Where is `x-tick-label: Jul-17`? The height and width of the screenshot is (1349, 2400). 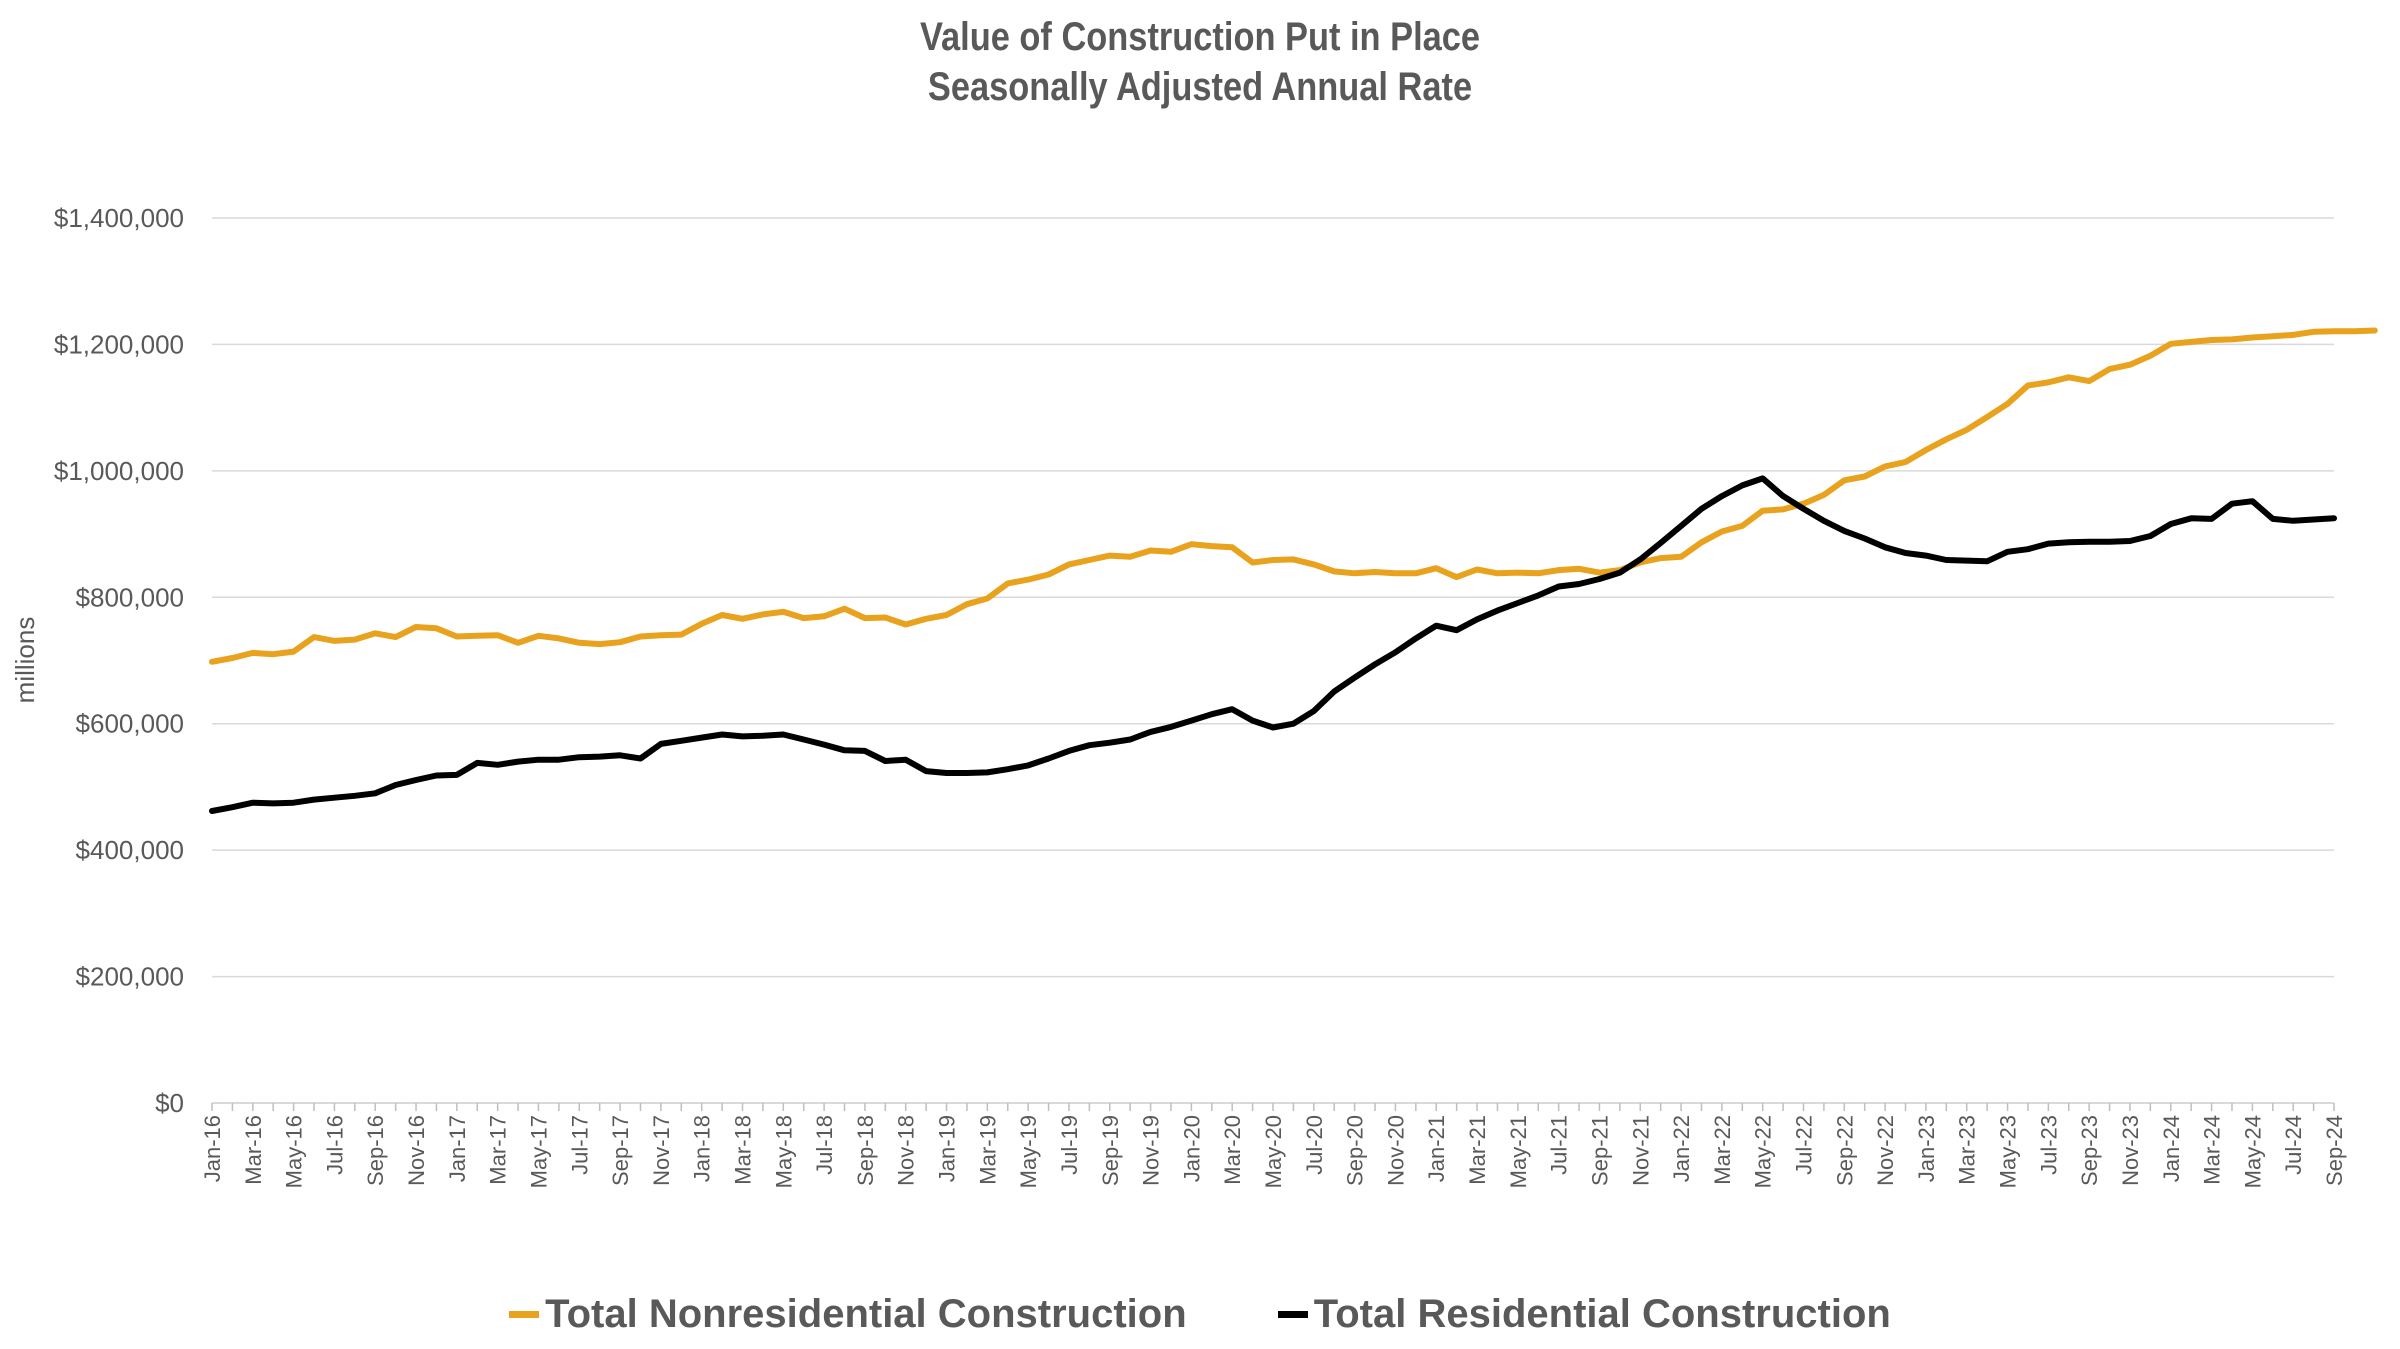 x-tick-label: Jul-17 is located at coordinates (579, 1145).